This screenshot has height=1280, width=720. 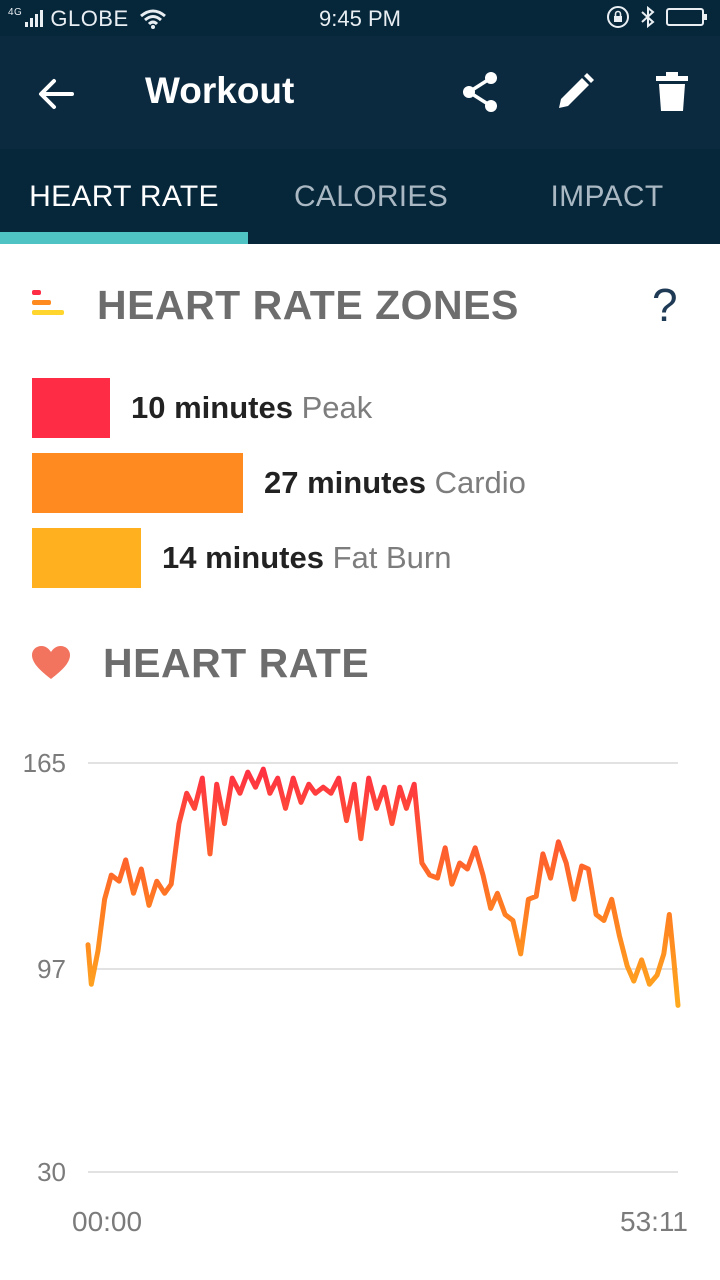 What do you see at coordinates (48, 302) in the screenshot?
I see `zones-icon` at bounding box center [48, 302].